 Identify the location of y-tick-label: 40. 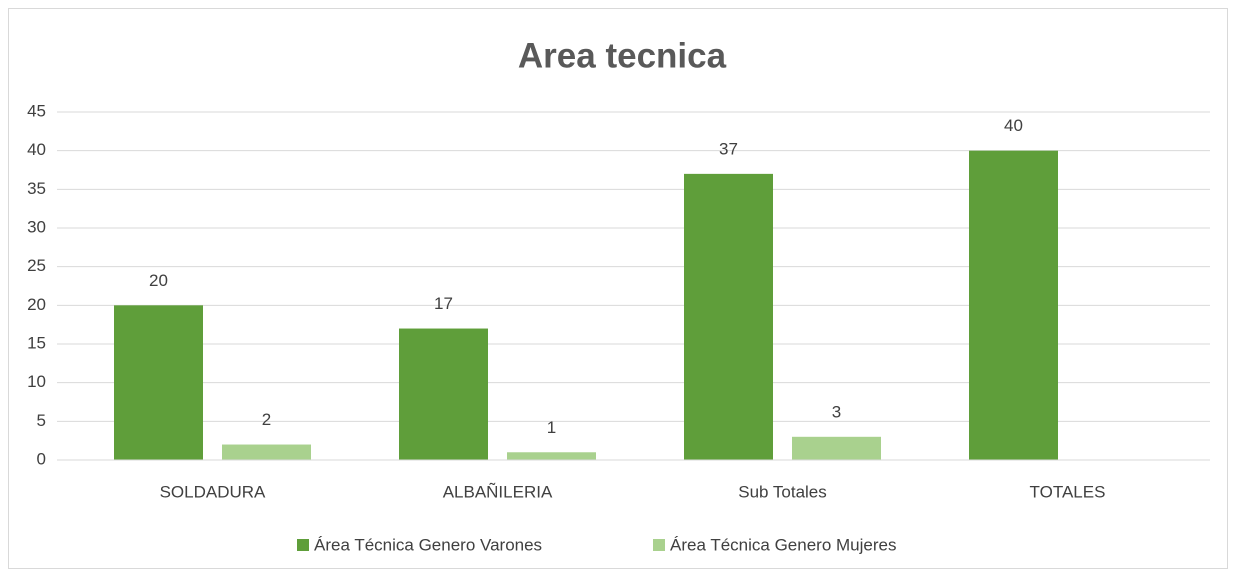
(36, 149).